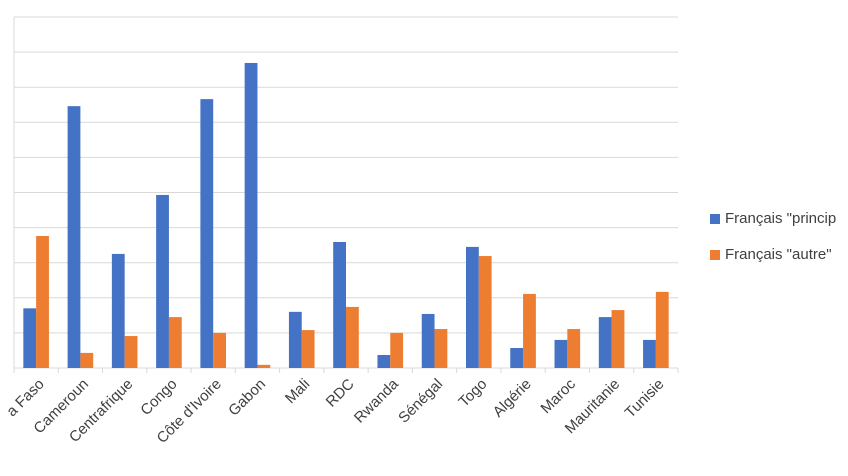  Describe the element at coordinates (780, 218) in the screenshot. I see `legend-label: Français "princip` at that location.